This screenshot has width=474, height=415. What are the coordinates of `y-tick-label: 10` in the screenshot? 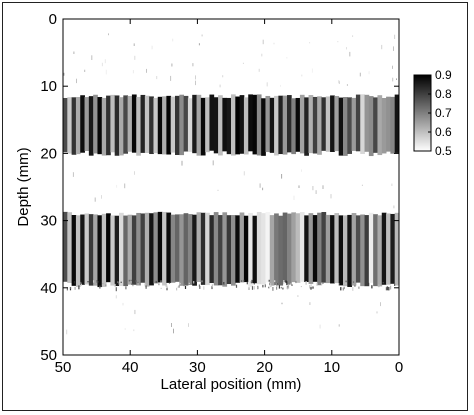 It's located at (48, 86).